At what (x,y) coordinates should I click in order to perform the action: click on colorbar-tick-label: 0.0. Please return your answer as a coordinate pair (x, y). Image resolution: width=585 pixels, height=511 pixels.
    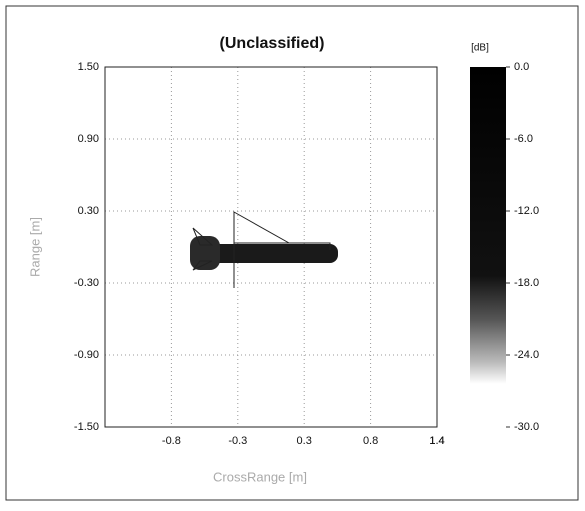
    Looking at the image, I should click on (521, 67).